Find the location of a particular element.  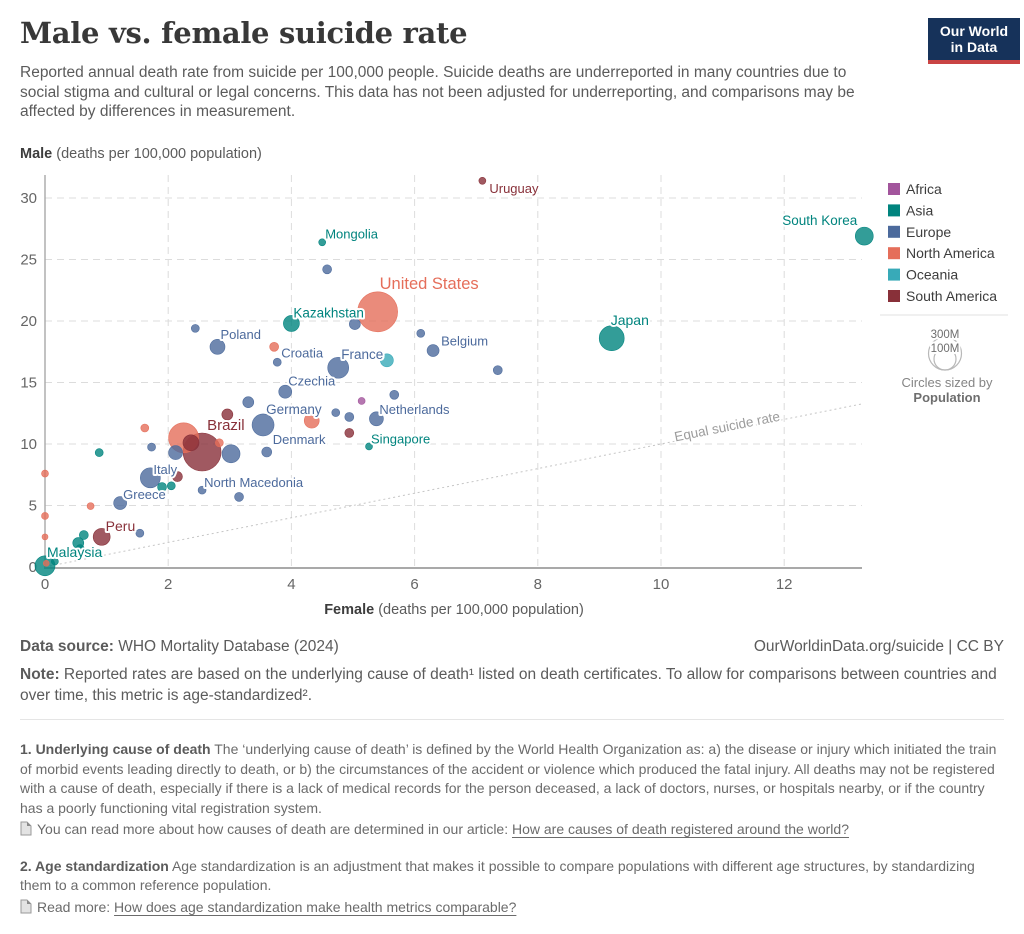

country-label-greece: Greece is located at coordinates (144, 494).